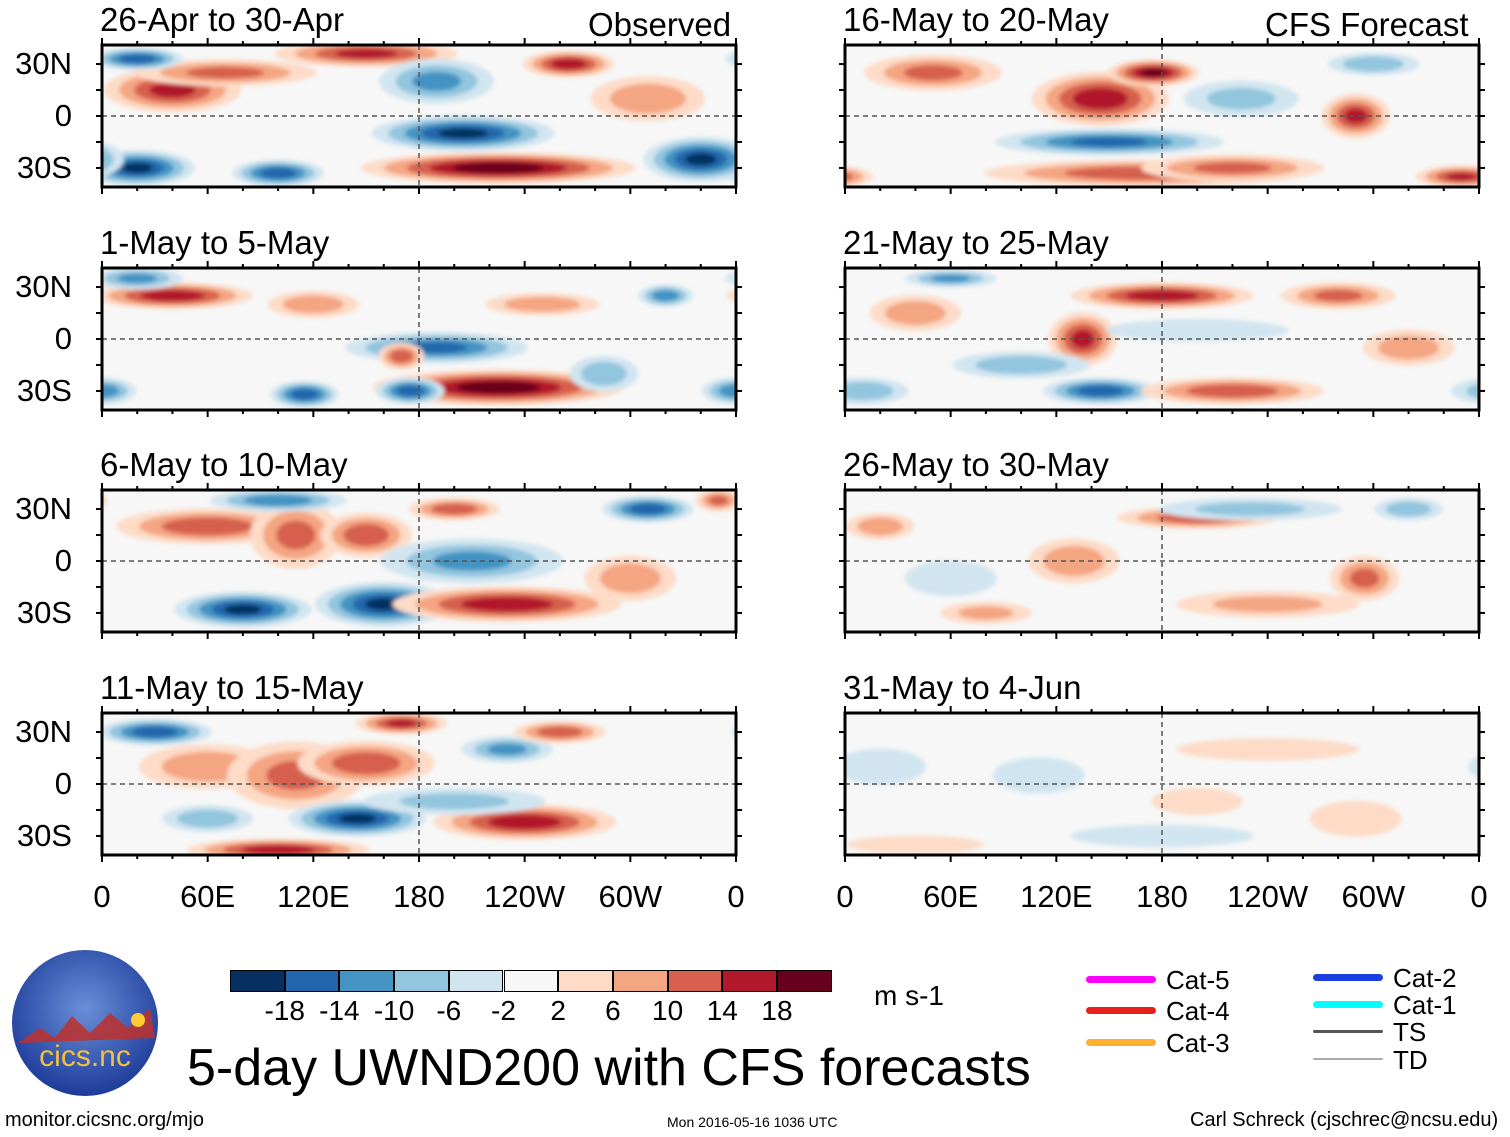  I want to click on lon-tick-label: 120W, so click(525, 896).